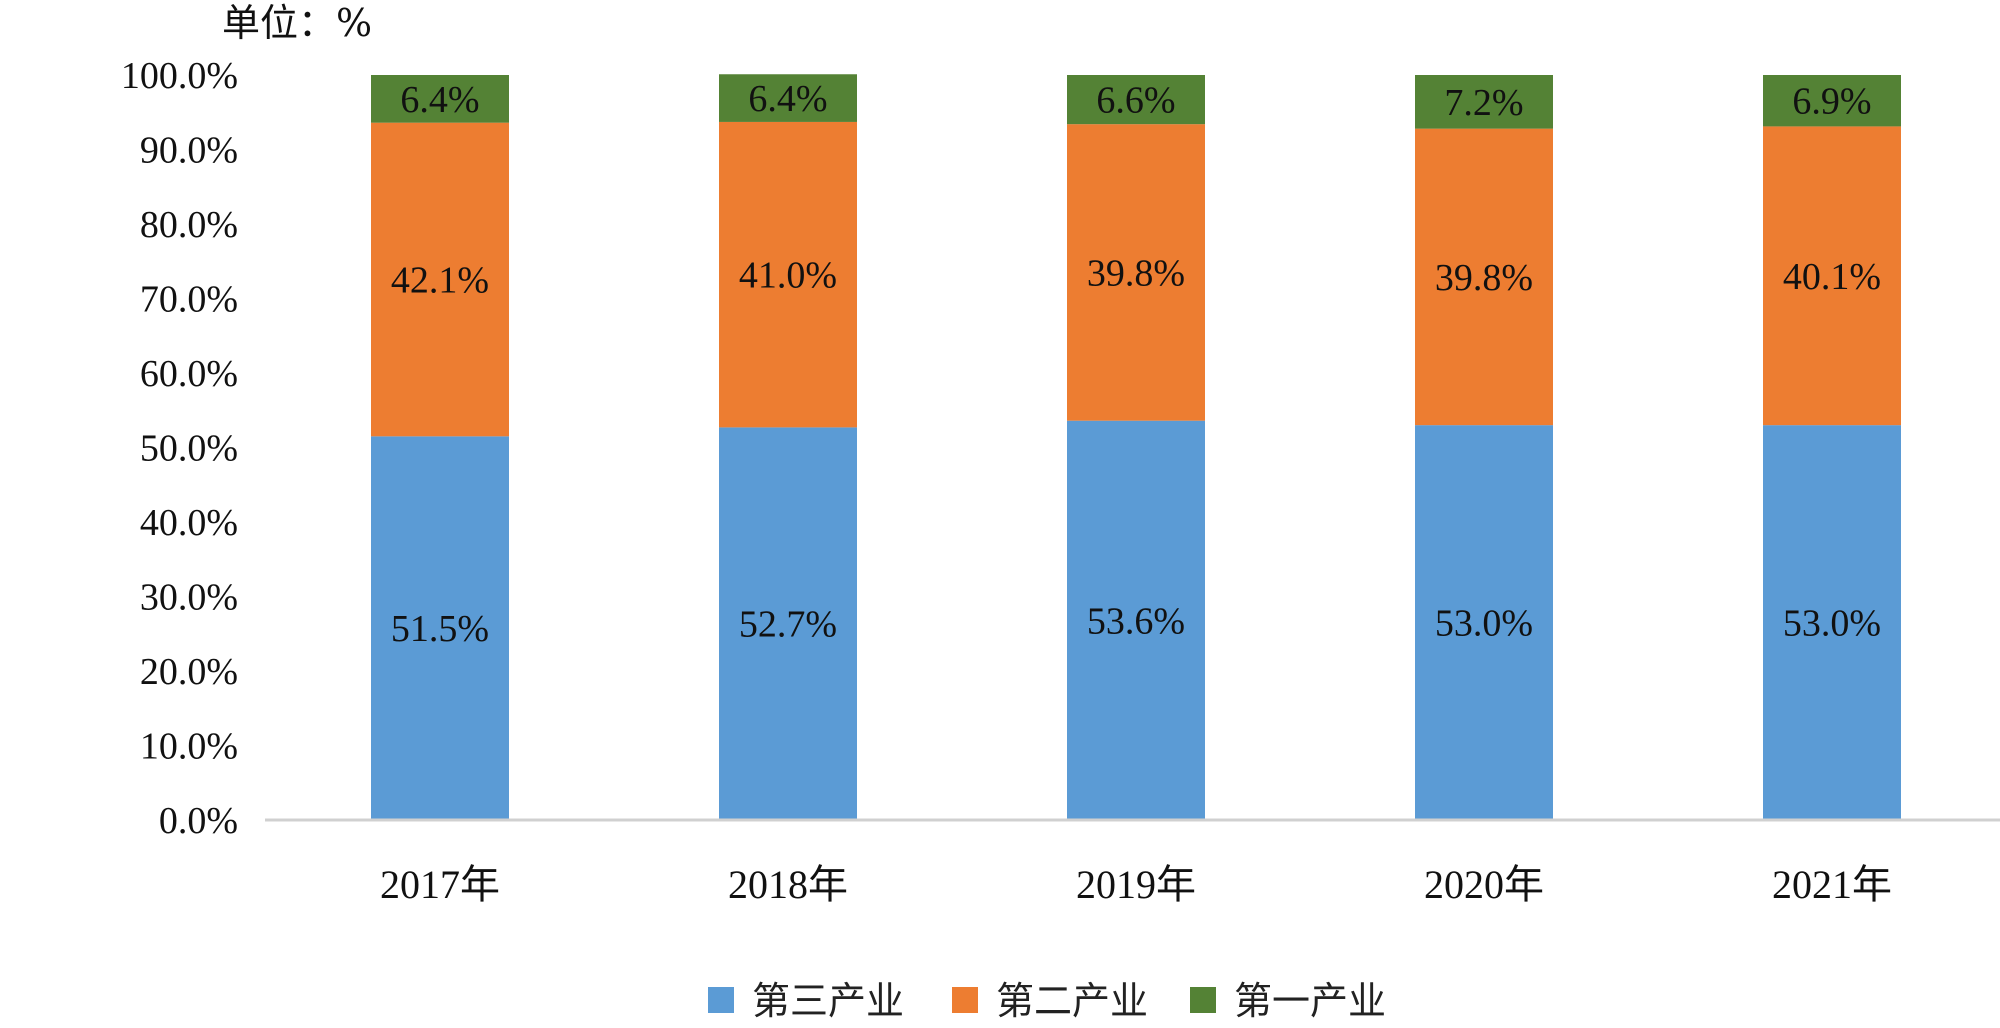 This screenshot has height=1028, width=2000. I want to click on y-tick-label: 20.0%, so click(189, 672).